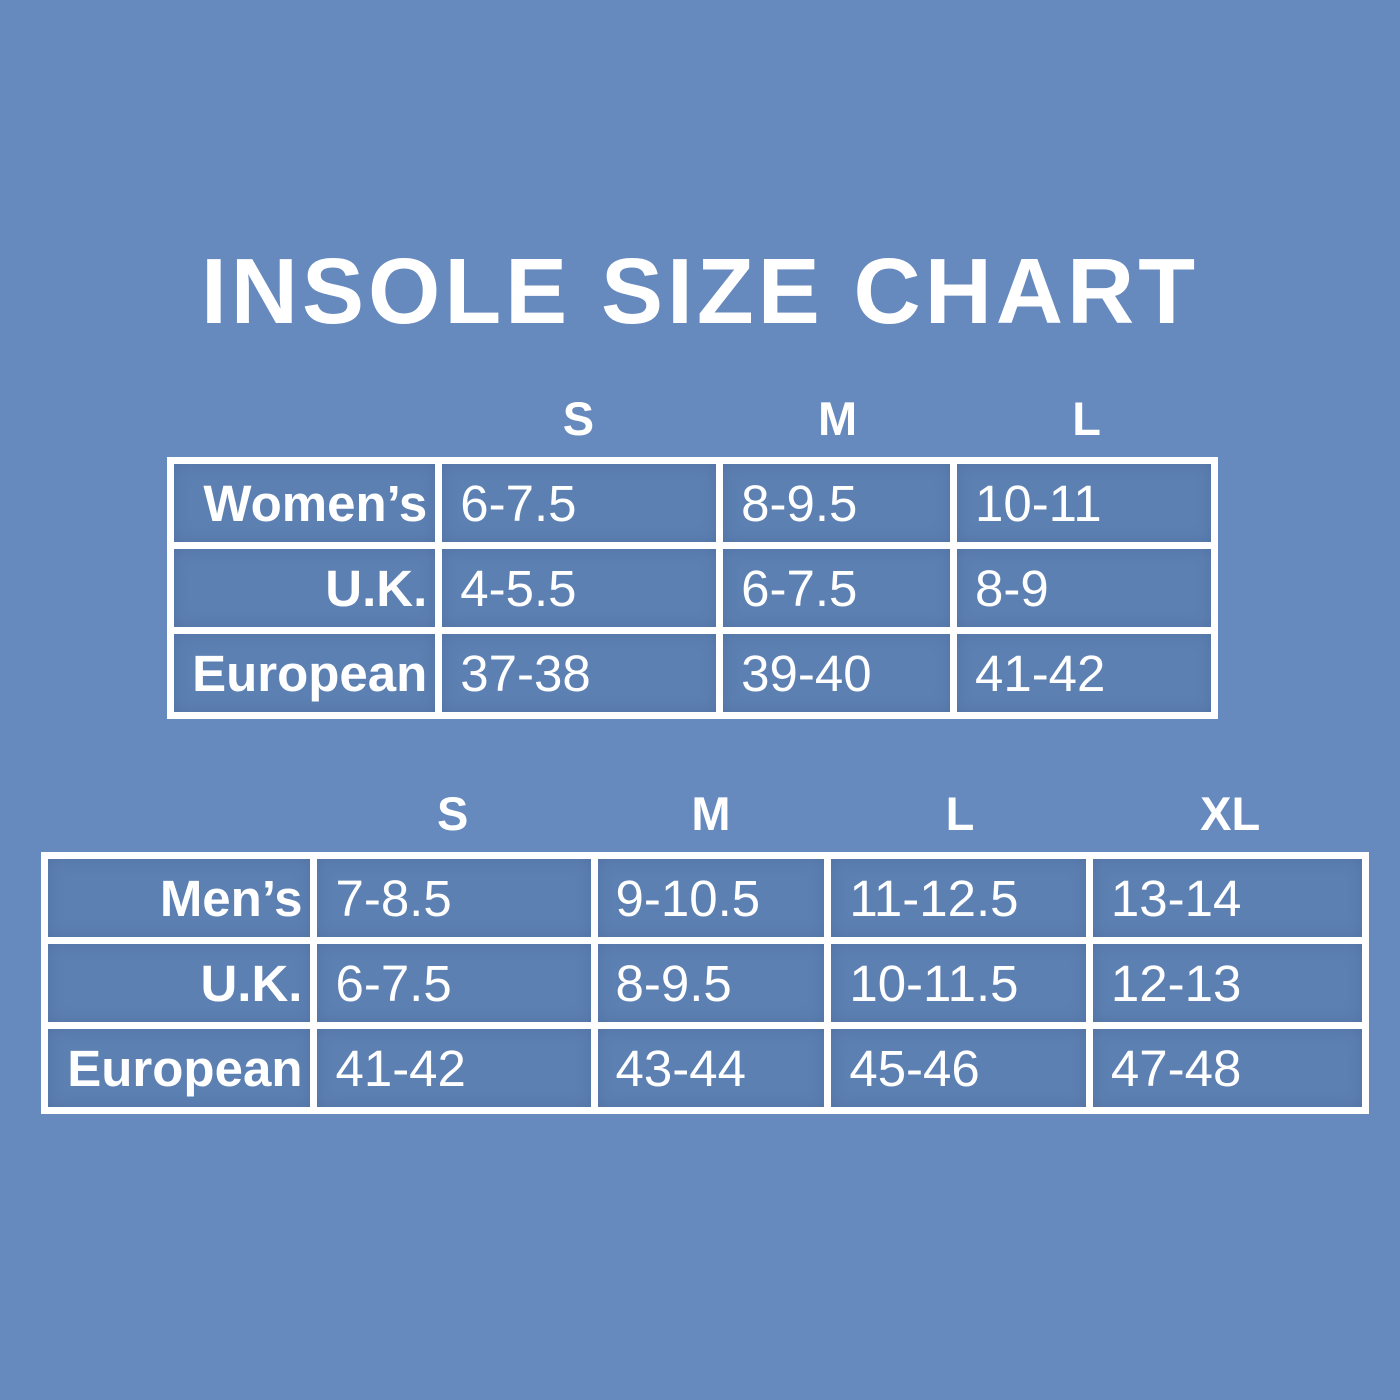 This screenshot has width=1400, height=1400. What do you see at coordinates (579, 588) in the screenshot?
I see `size-value: 4-5.5` at bounding box center [579, 588].